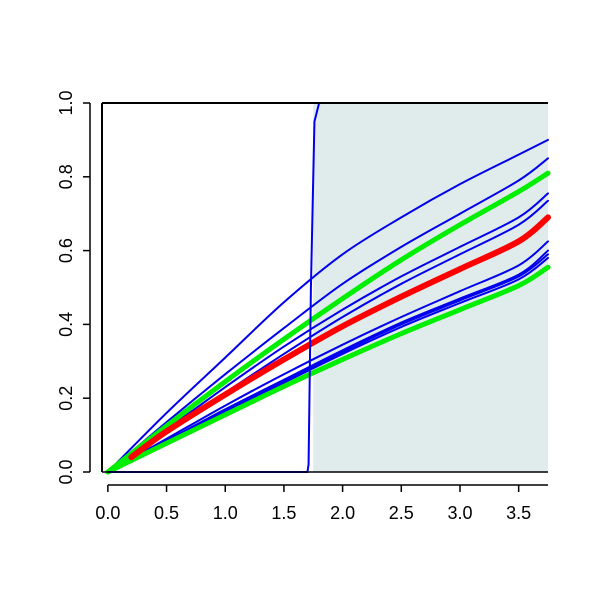  What do you see at coordinates (321, 503) in the screenshot?
I see `x-axis: 0.0 0.5 1.0 1.5 2.0 2.5 3.0 3.5` at bounding box center [321, 503].